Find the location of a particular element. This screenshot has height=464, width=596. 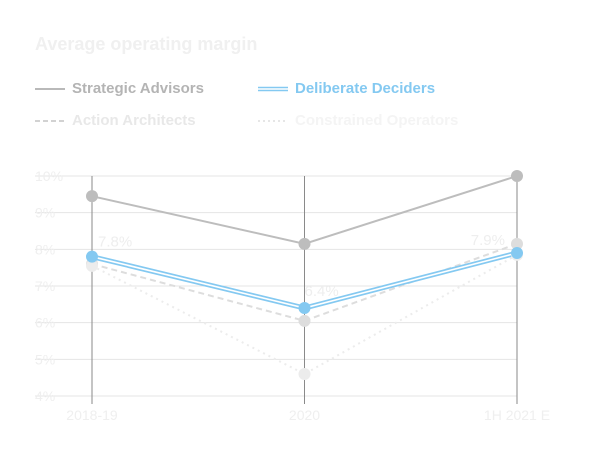

legend-item-action-architects: Action Architects is located at coordinates (115, 120).